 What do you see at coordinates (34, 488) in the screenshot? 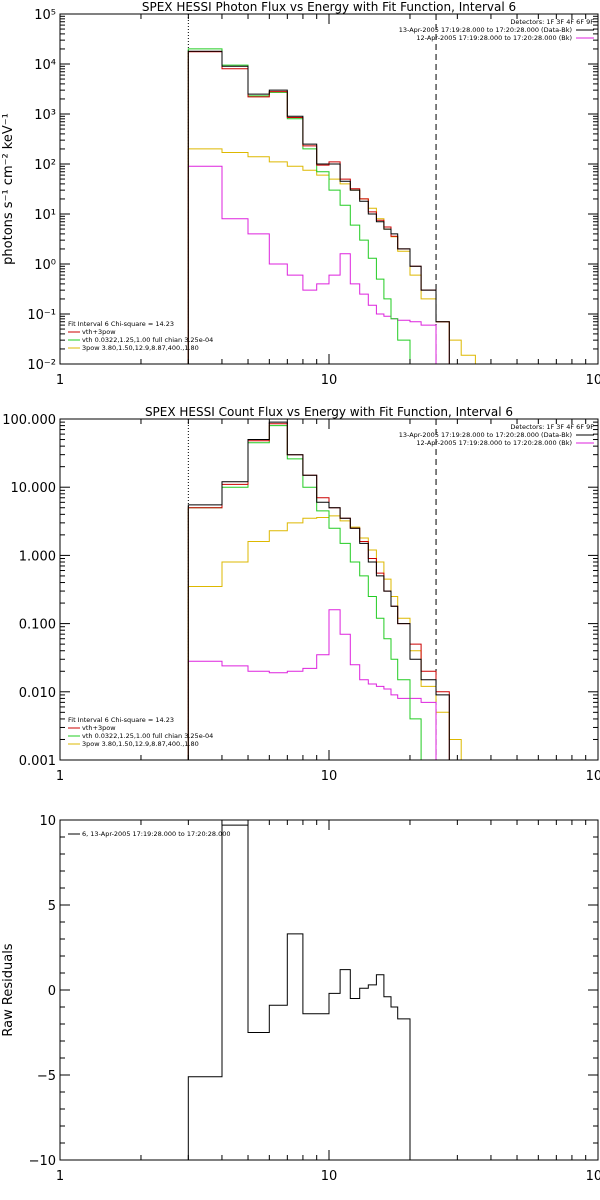
I see `y-tick-label: 10.000` at bounding box center [34, 488].